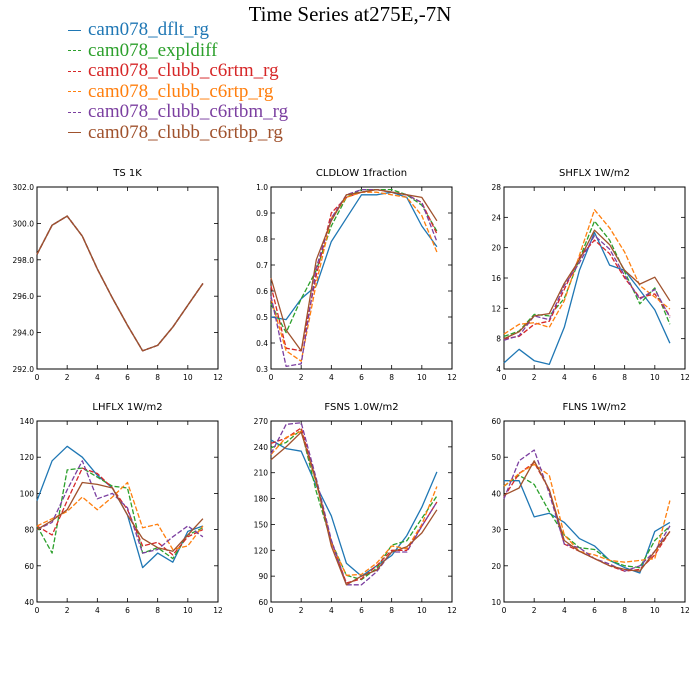 The width and height of the screenshot is (700, 700). What do you see at coordinates (262, 187) in the screenshot?
I see `y-tick-label: 1.0` at bounding box center [262, 187].